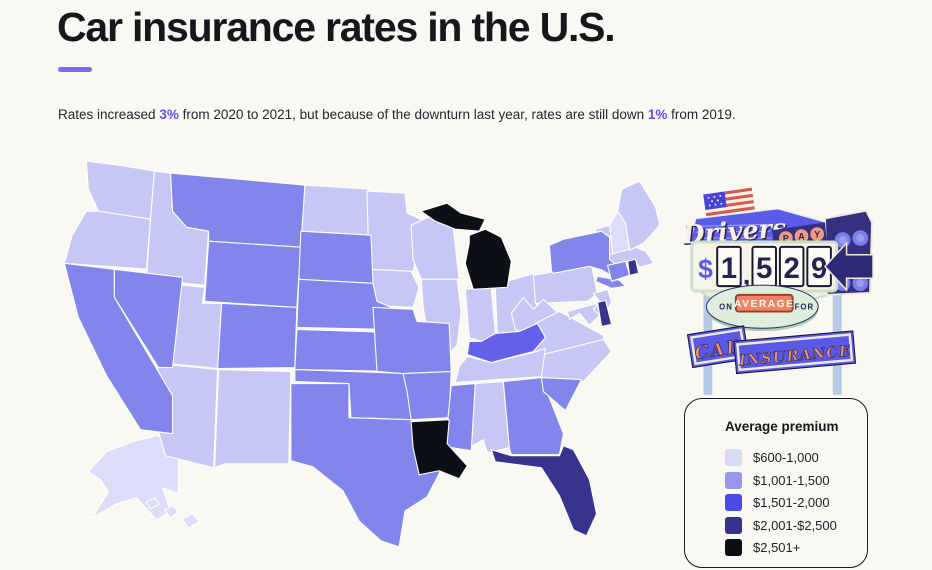 The width and height of the screenshot is (932, 570). I want to click on subtitle-text-1: Rates increased, so click(109, 114).